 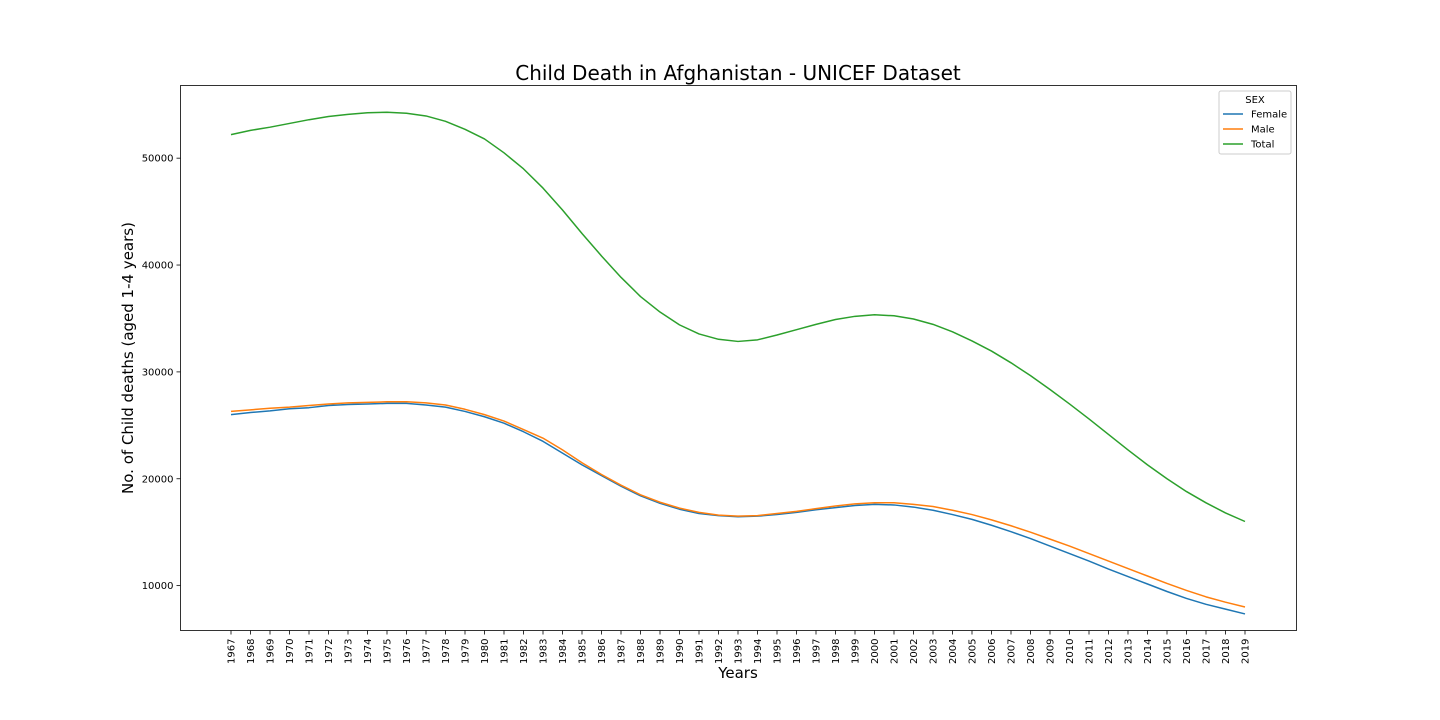 I want to click on x-tick-label: 1987, so click(x=622, y=651).